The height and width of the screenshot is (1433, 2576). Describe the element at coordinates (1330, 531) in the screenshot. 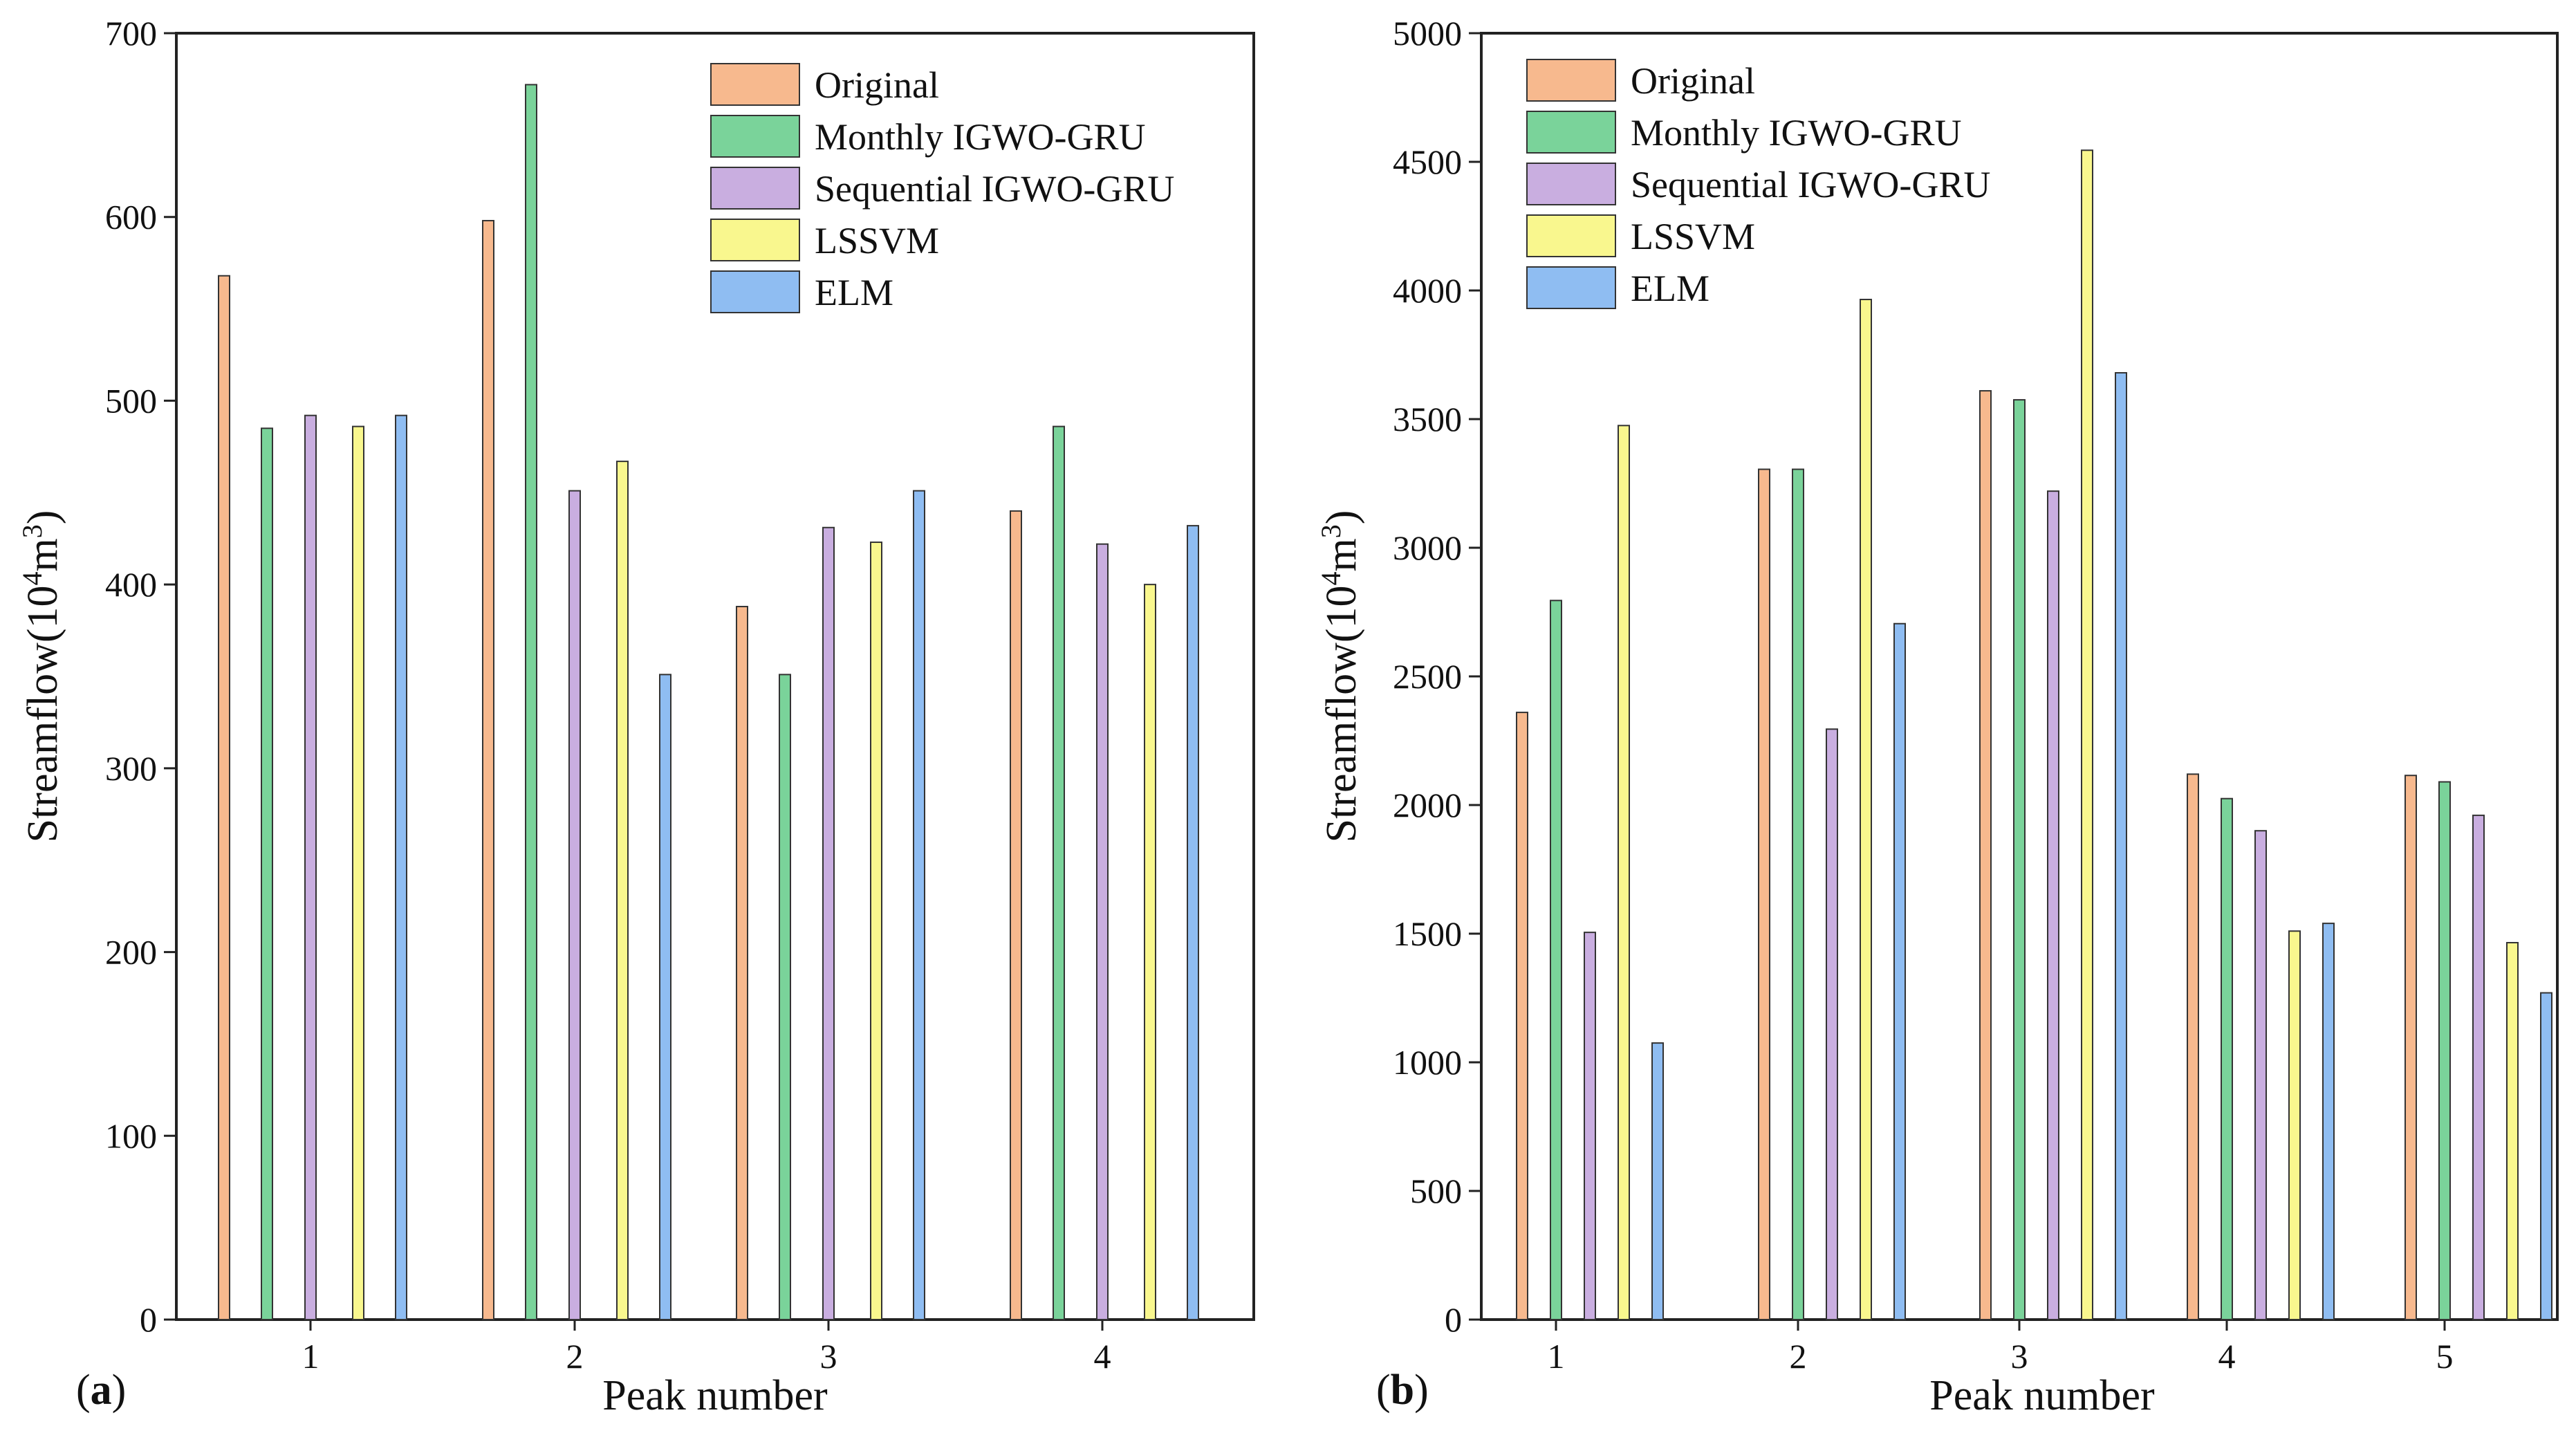

I see `y-axis-label-part: 3` at that location.